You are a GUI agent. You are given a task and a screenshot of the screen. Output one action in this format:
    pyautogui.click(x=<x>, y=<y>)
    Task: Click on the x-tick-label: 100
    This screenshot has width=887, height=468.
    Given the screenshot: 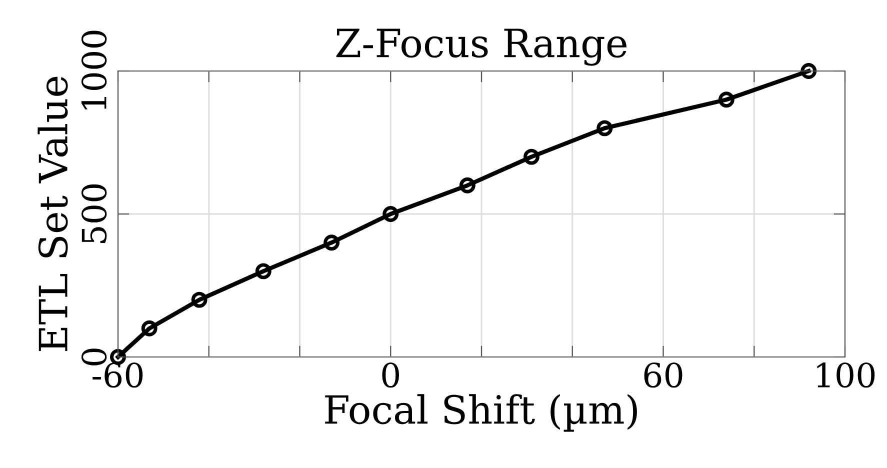 What is the action you would take?
    pyautogui.click(x=846, y=375)
    